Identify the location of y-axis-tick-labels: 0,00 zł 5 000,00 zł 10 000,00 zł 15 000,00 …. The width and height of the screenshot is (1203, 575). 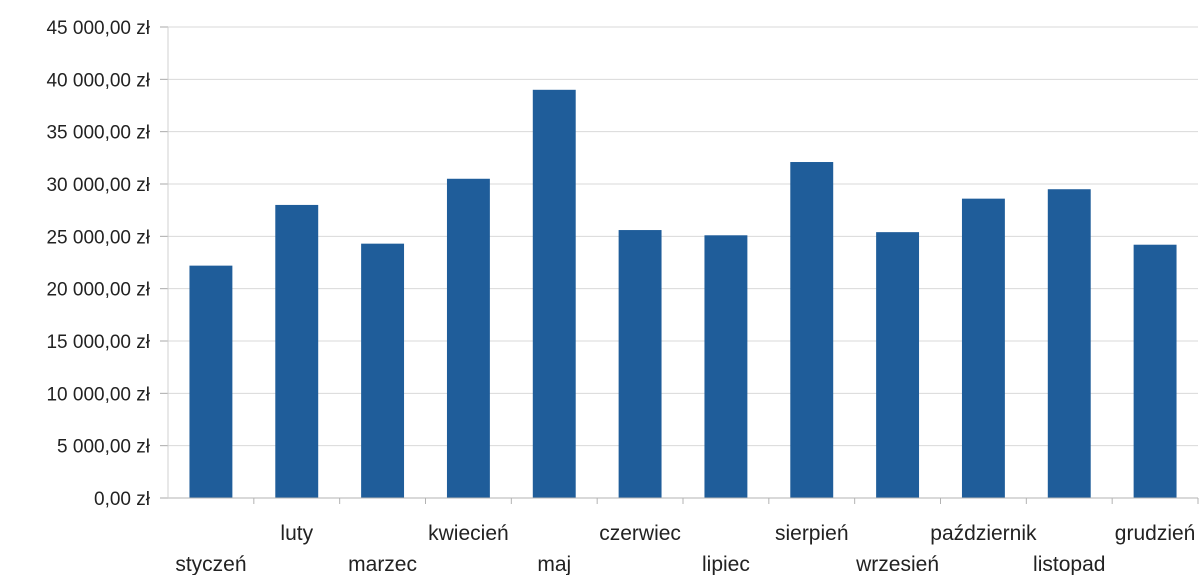
(98, 264).